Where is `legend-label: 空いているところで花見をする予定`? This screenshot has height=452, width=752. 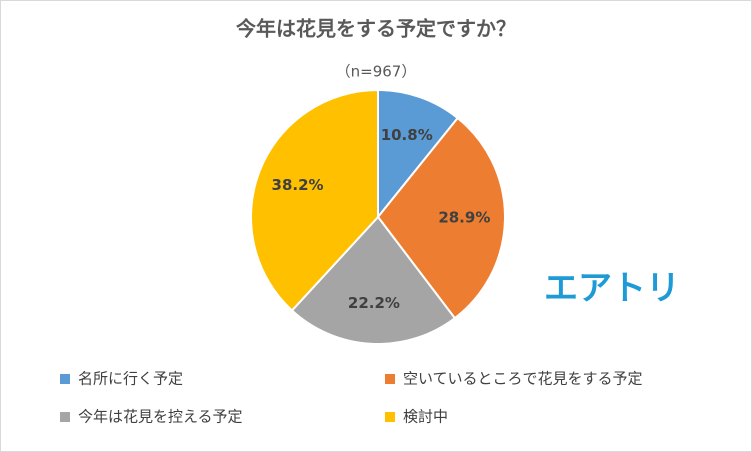 legend-label: 空いているところで花見をする予定 is located at coordinates (523, 379).